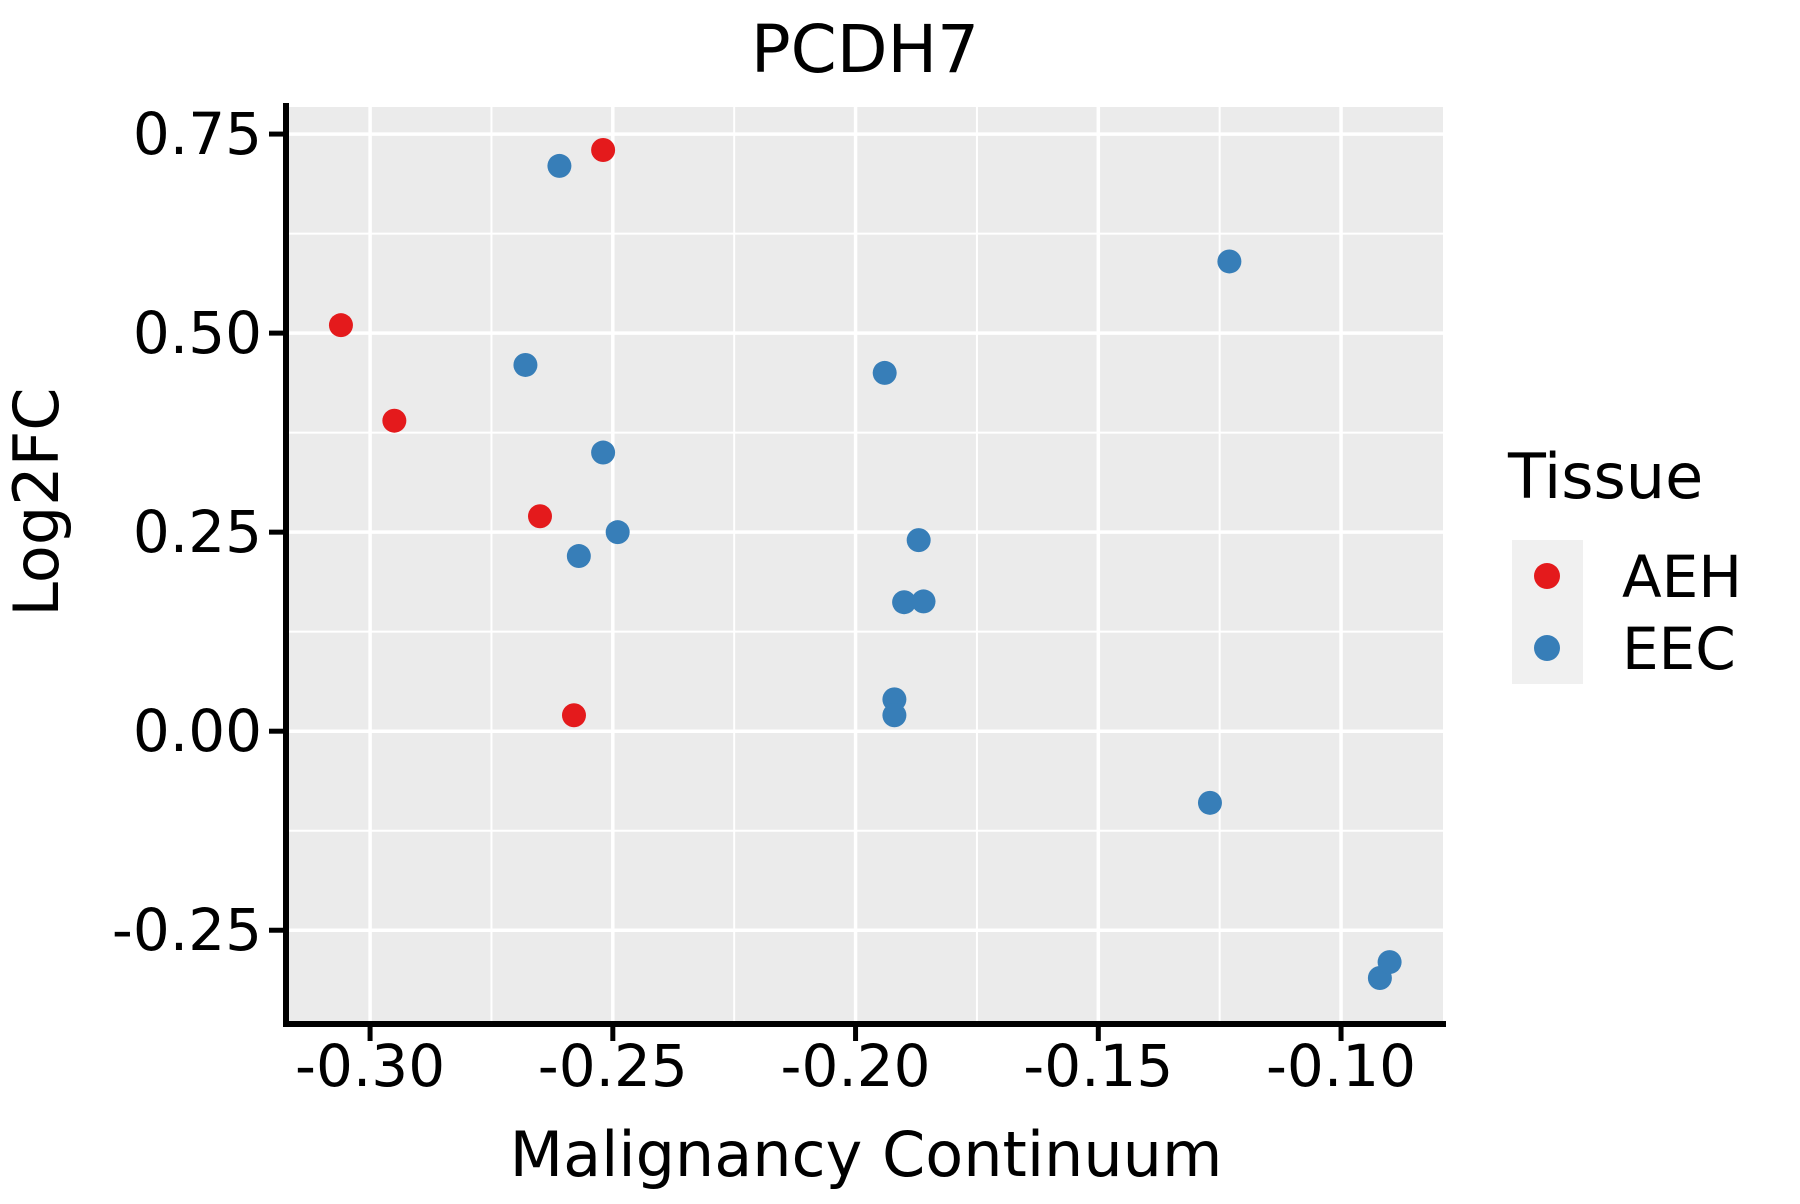 The image size is (1800, 1204). What do you see at coordinates (1098, 1066) in the screenshot?
I see `x-tick-label: -0.15` at bounding box center [1098, 1066].